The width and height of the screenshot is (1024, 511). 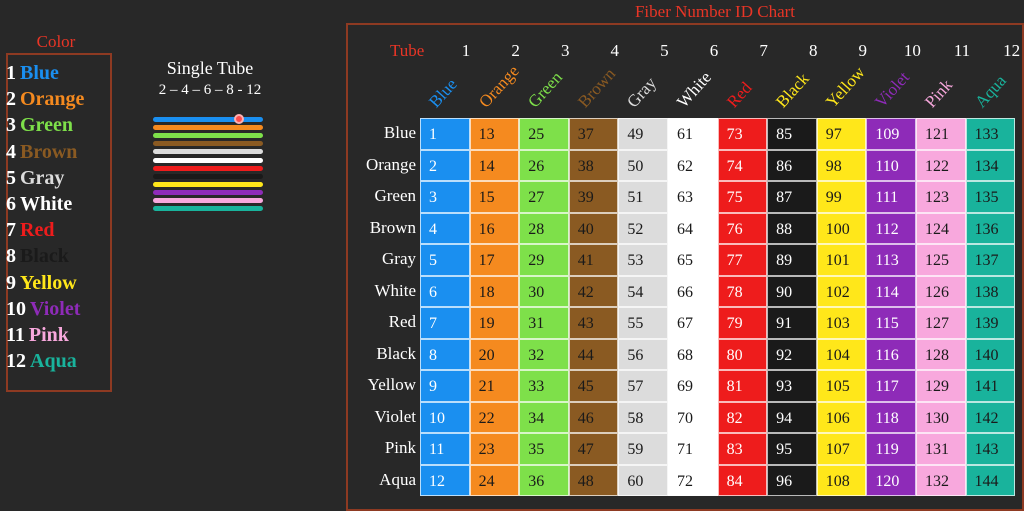 What do you see at coordinates (49, 151) in the screenshot?
I see `legend-item-label: Brown` at bounding box center [49, 151].